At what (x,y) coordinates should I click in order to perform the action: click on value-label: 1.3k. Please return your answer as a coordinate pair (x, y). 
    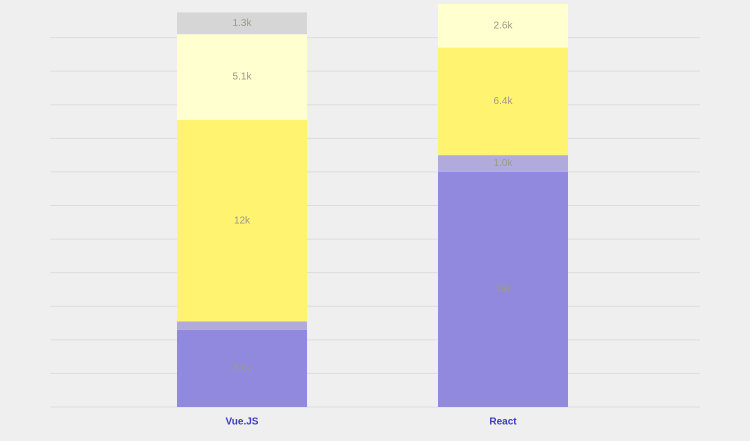
    Looking at the image, I should click on (243, 23).